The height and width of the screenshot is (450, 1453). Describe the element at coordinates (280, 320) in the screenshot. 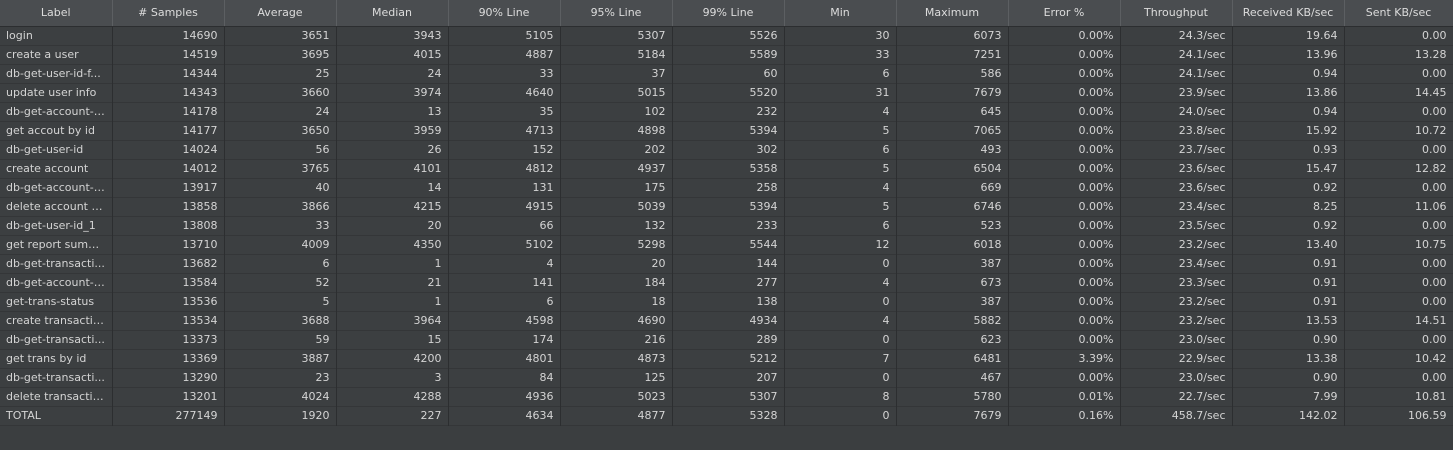

I see `cell-average: 3688` at that location.